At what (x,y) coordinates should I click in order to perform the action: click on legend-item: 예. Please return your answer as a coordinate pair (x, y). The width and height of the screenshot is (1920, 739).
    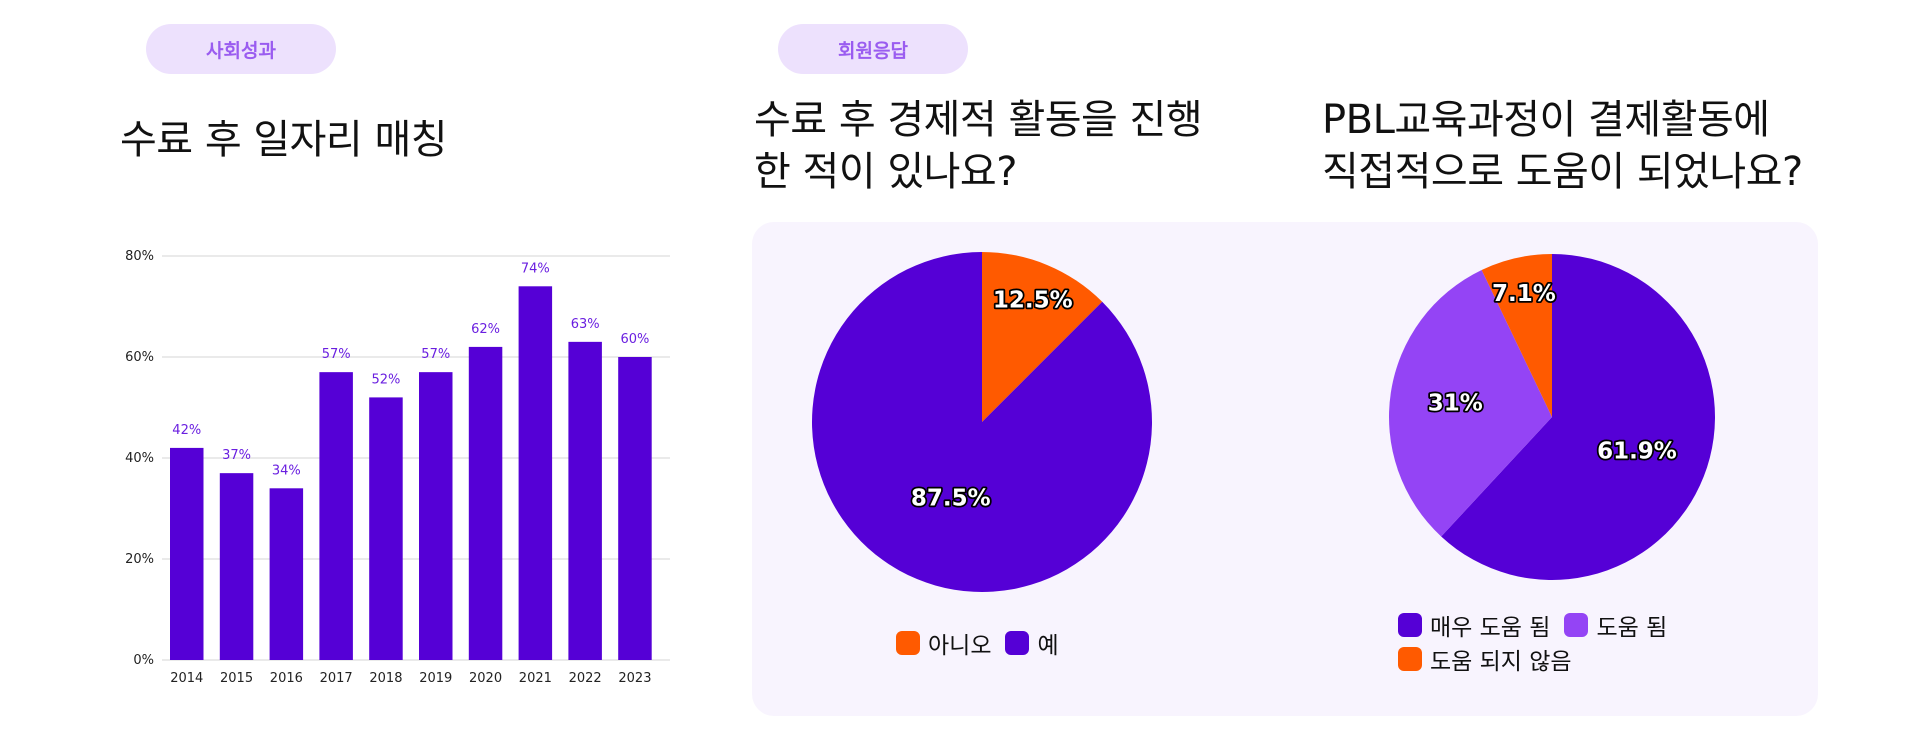
    Looking at the image, I should click on (1032, 643).